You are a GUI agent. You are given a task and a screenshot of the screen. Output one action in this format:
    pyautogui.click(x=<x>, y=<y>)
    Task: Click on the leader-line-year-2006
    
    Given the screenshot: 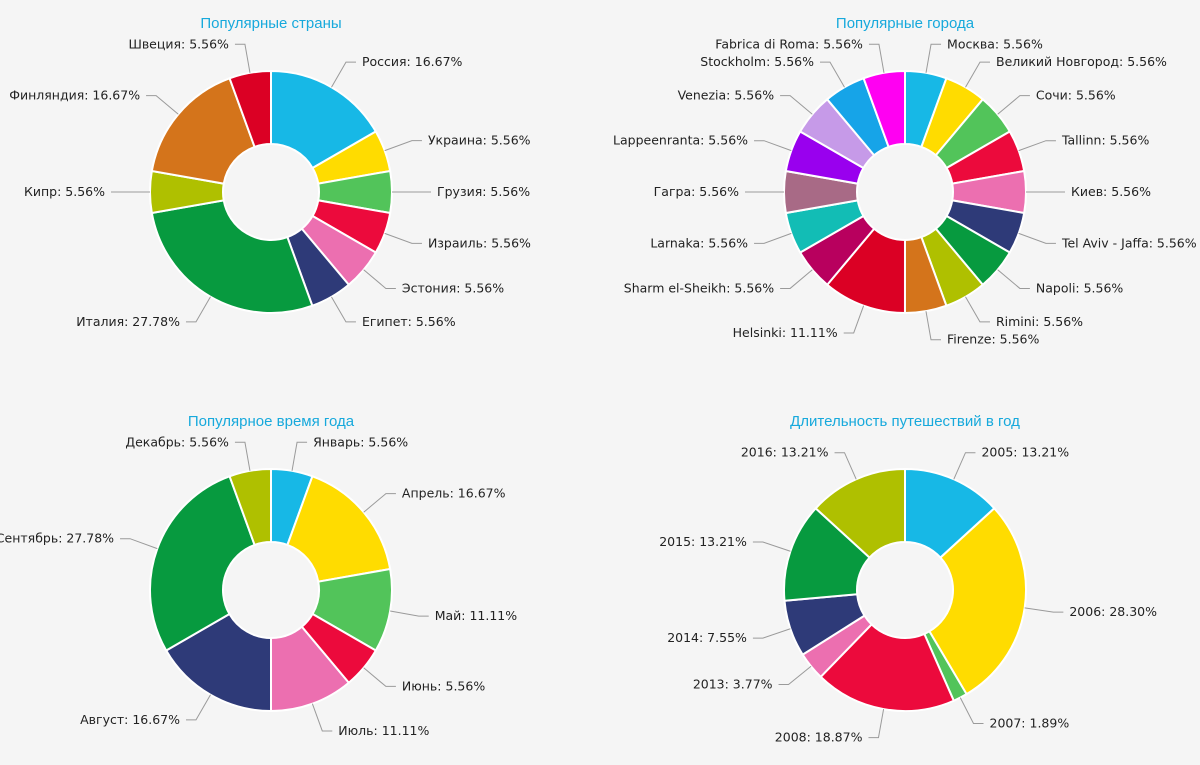 What is the action you would take?
    pyautogui.click(x=1044, y=610)
    